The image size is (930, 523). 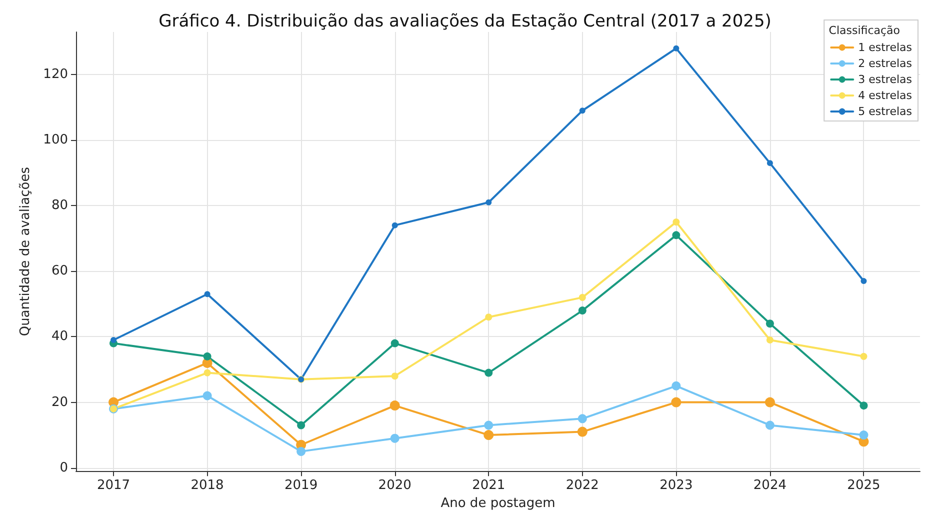 What do you see at coordinates (59, 206) in the screenshot?
I see `y-tick-label: 80` at bounding box center [59, 206].